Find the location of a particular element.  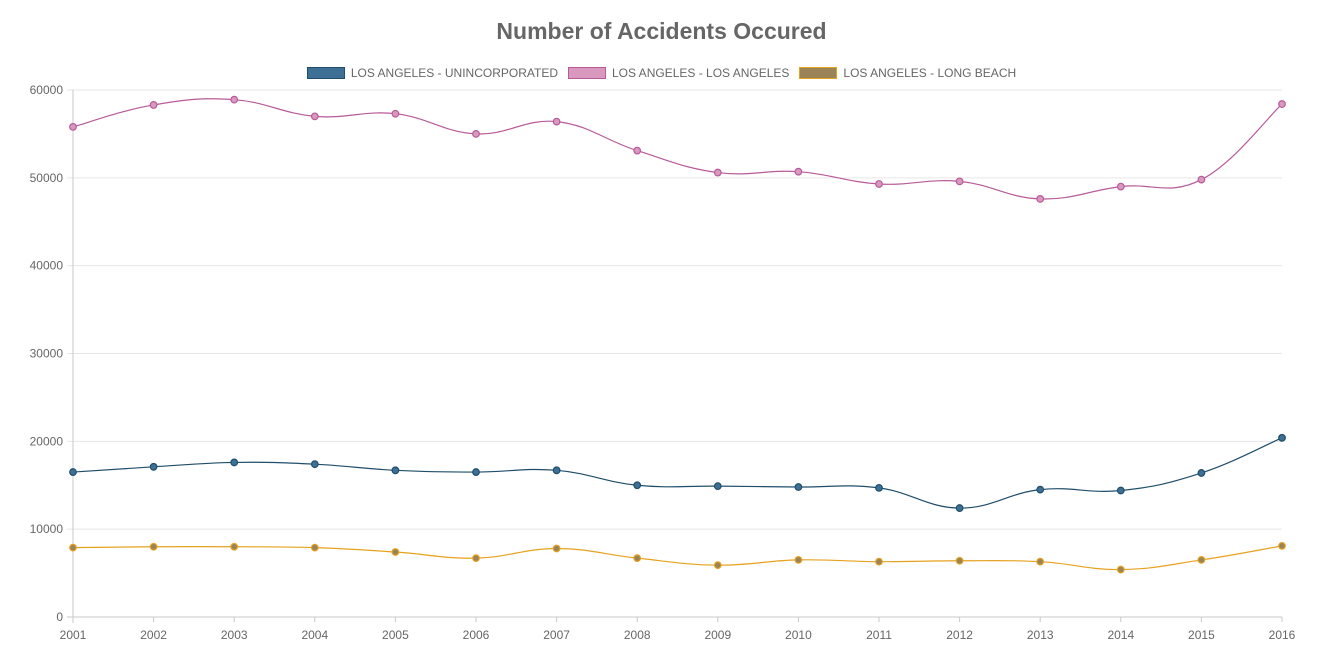

legend-label: LOS ANGELES - LONG BEACH is located at coordinates (930, 73).